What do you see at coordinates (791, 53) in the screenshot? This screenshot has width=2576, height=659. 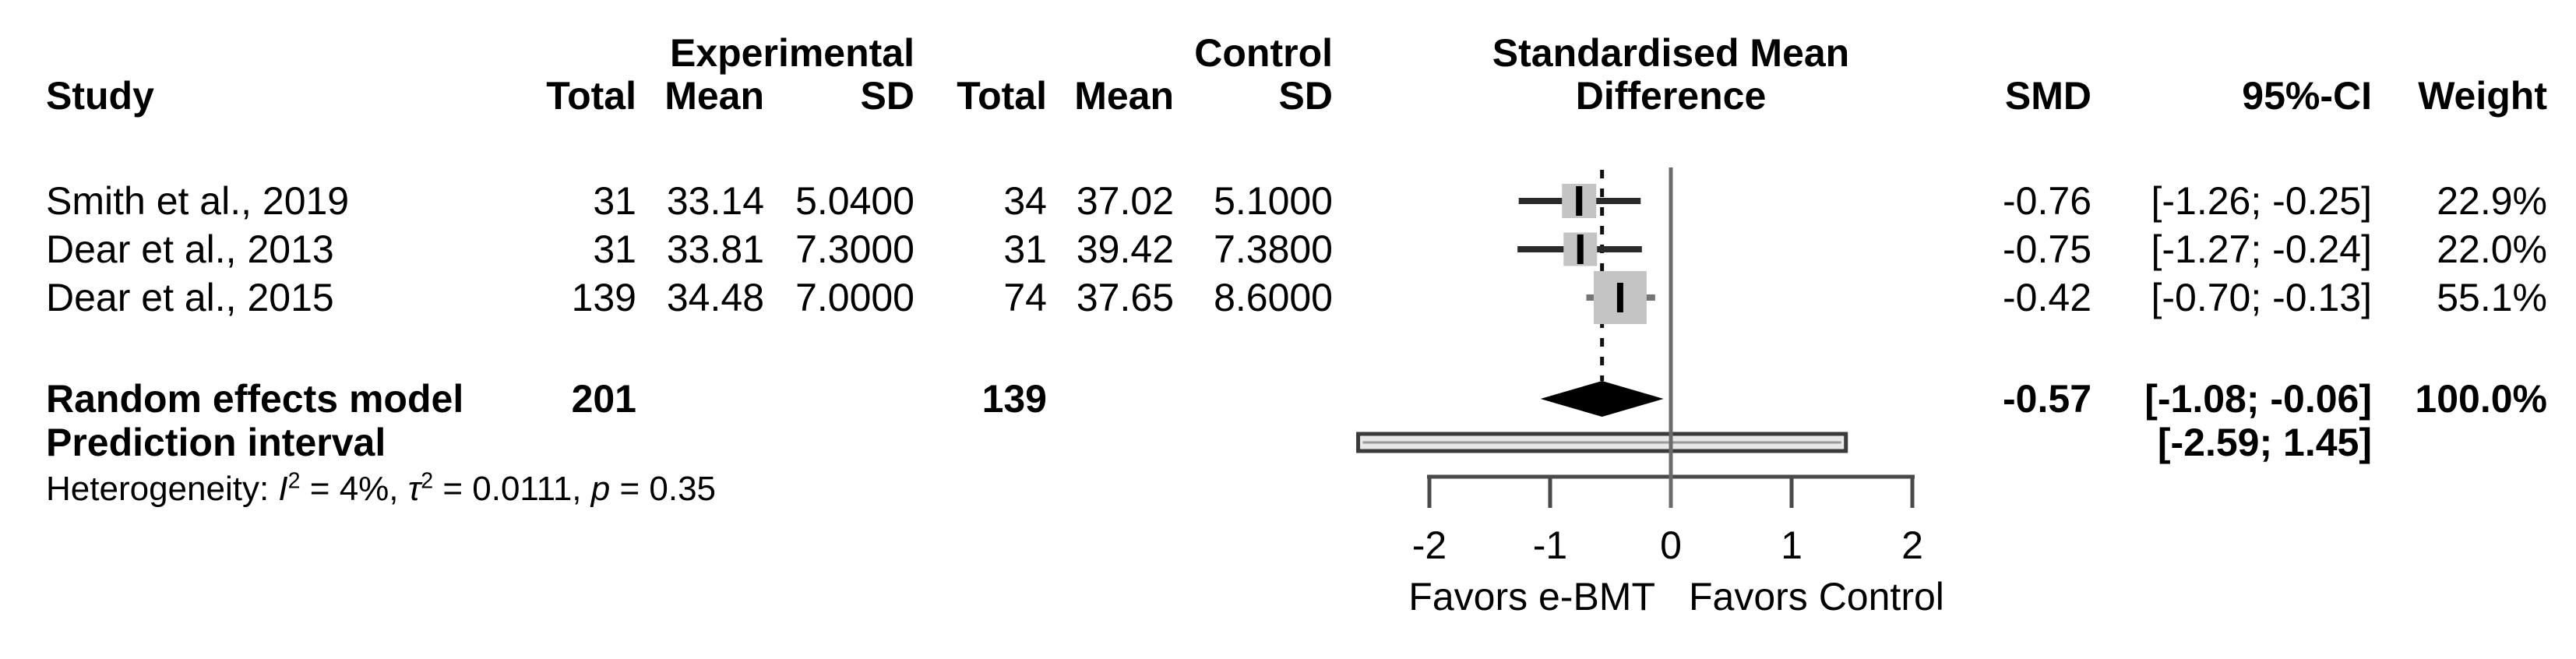 I see `header-group-experimental: Experimental` at bounding box center [791, 53].